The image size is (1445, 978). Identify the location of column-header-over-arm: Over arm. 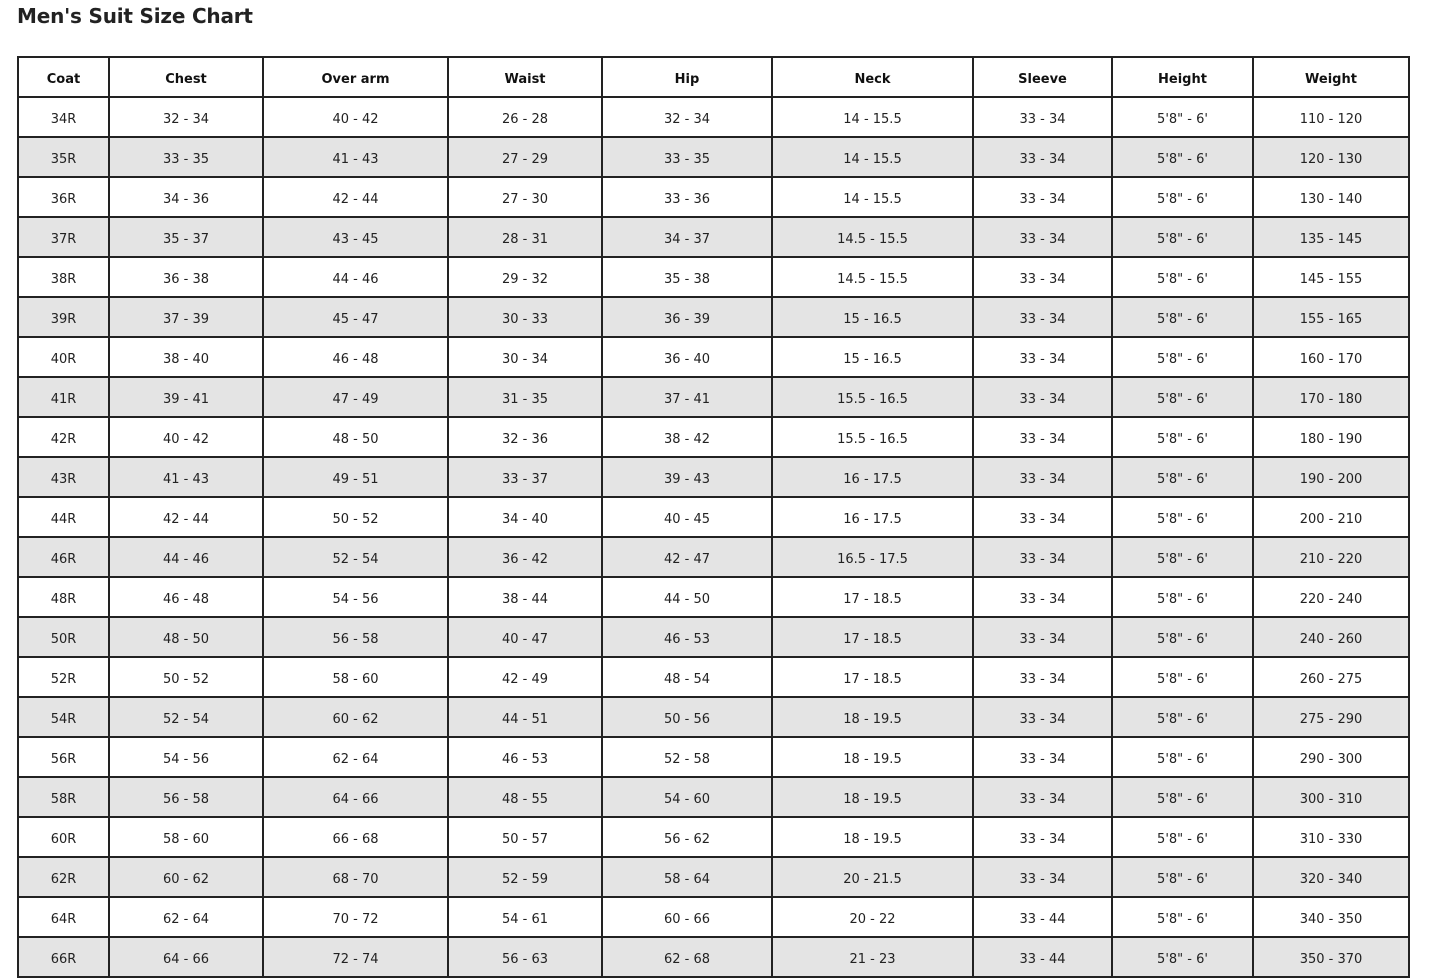
(355, 77).